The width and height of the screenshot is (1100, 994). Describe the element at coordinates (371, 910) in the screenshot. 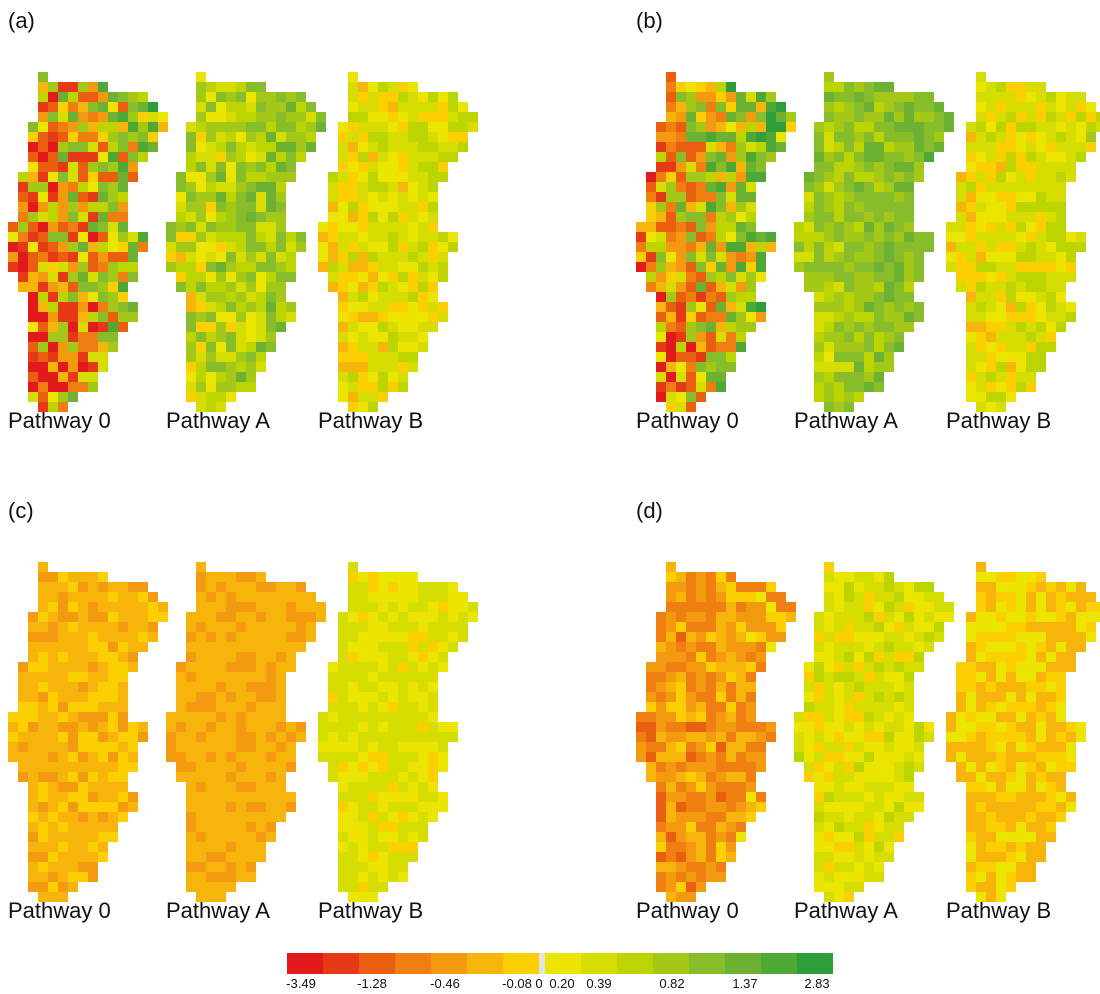

I see `map-caption: Pathway B` at that location.